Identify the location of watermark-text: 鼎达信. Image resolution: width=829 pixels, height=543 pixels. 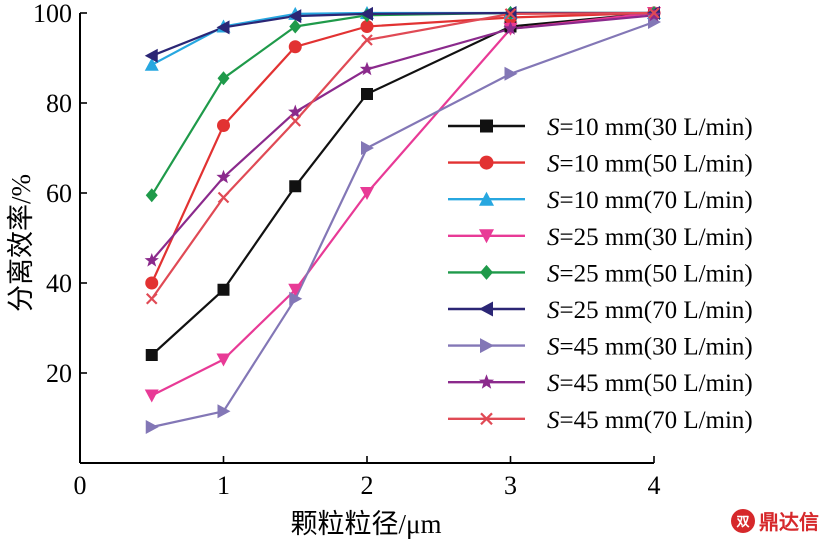
(789, 522).